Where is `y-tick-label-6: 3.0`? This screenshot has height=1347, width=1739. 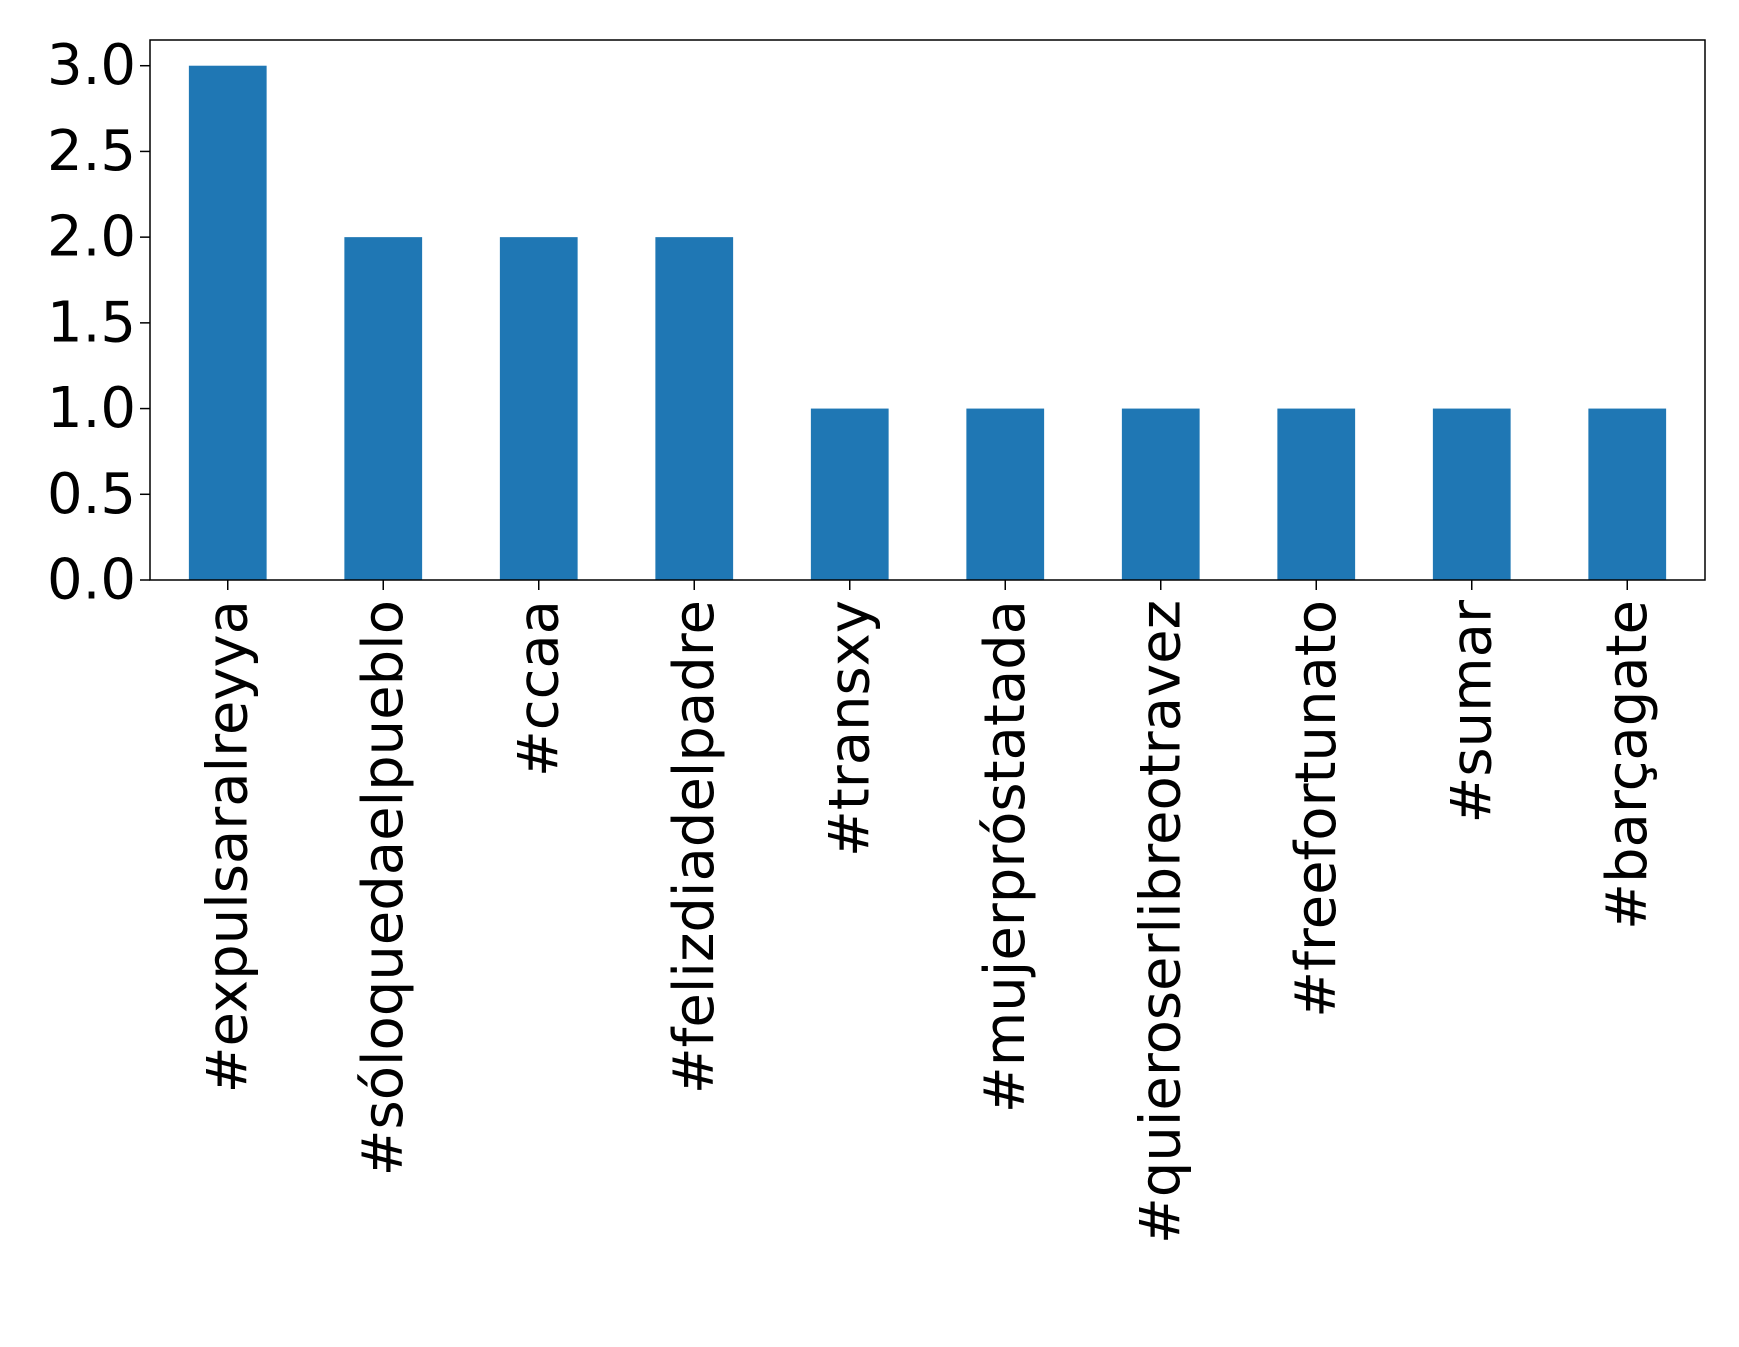 y-tick-label-6: 3.0 is located at coordinates (91, 65).